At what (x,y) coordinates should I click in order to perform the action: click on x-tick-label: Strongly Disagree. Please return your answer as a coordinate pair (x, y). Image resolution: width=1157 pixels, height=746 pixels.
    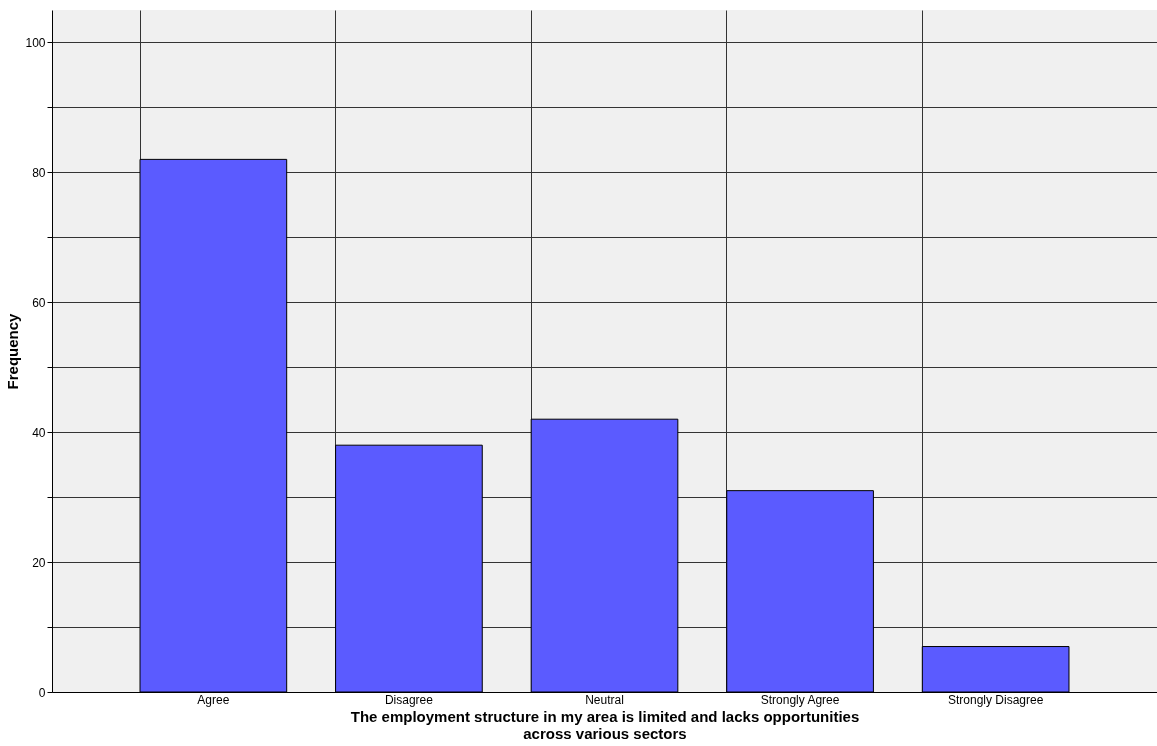
    Looking at the image, I should click on (995, 699).